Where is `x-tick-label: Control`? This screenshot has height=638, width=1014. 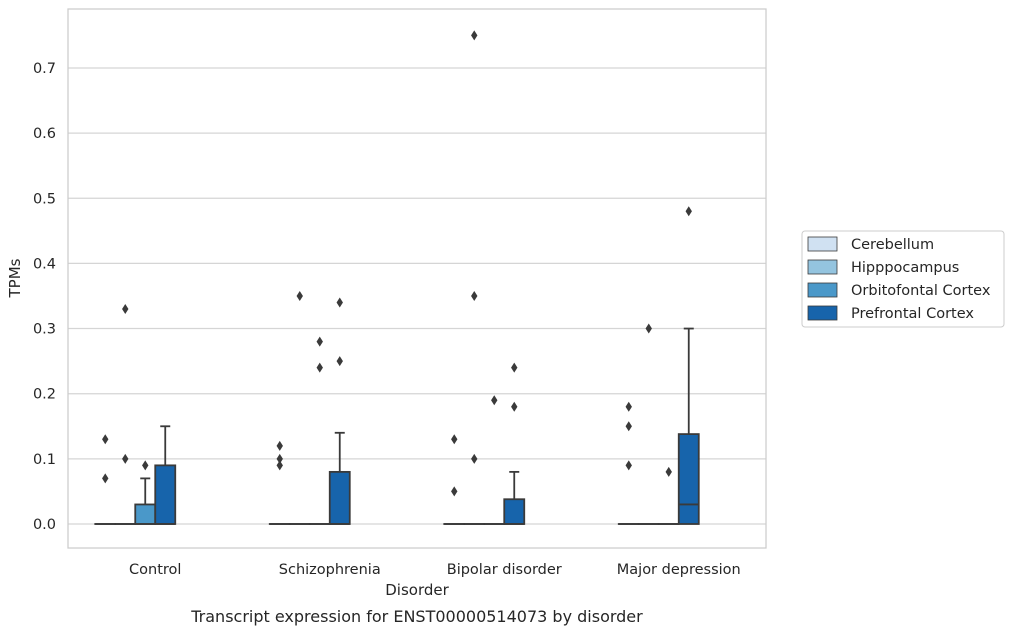 x-tick-label: Control is located at coordinates (155, 570).